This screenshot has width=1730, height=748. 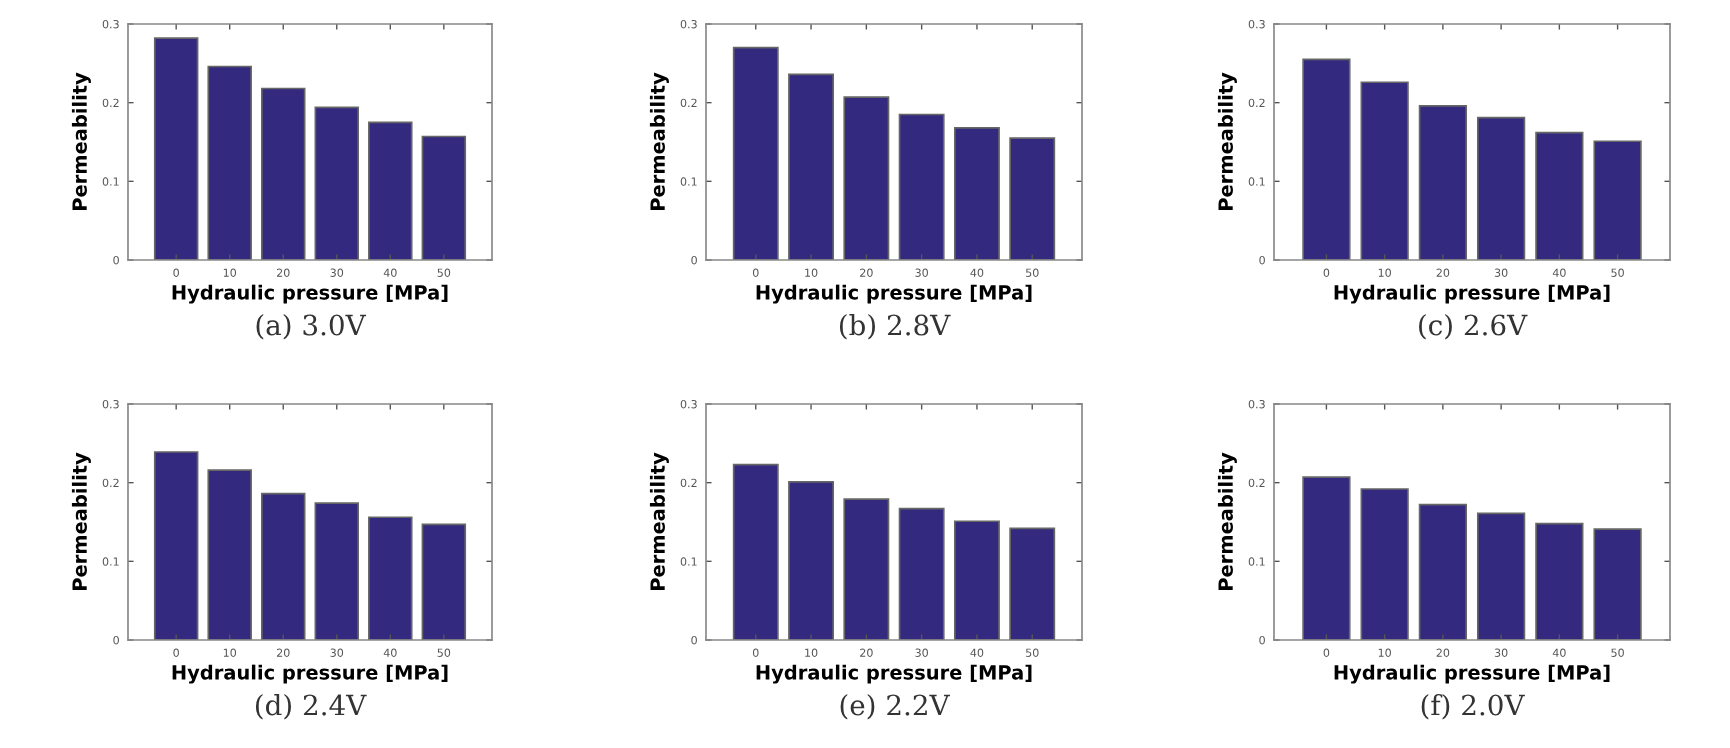 I want to click on text: (e) 2.2V, so click(x=895, y=707).